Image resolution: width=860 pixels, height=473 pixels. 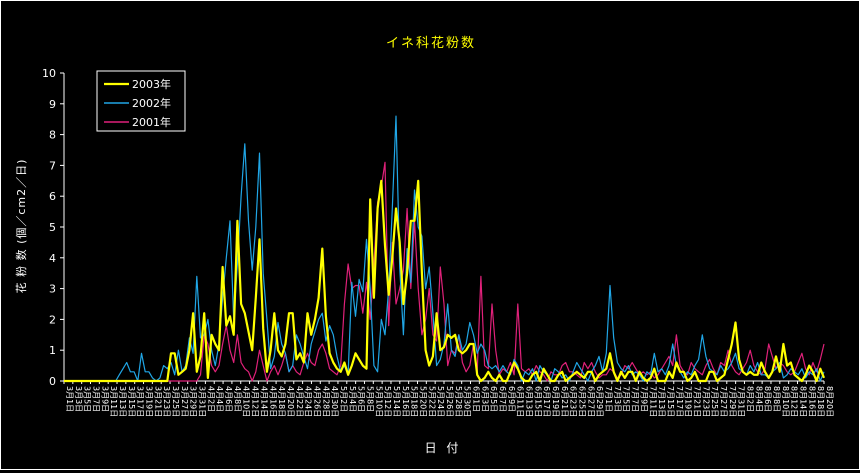 What do you see at coordinates (87, 399) in the screenshot?
I see `x-tick-label: 3月5日` at bounding box center [87, 399].